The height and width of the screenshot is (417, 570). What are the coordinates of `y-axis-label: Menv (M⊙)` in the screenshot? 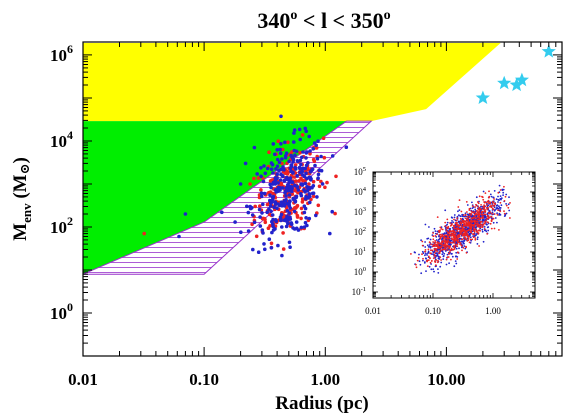 It's located at (22, 199).